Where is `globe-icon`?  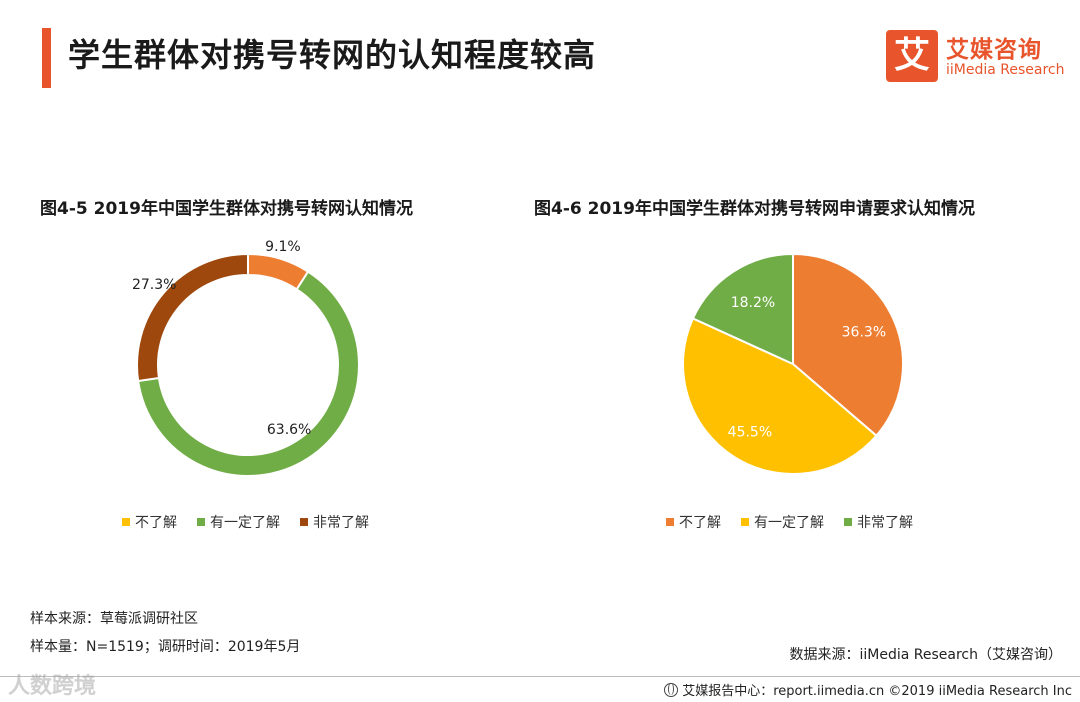
globe-icon is located at coordinates (671, 689).